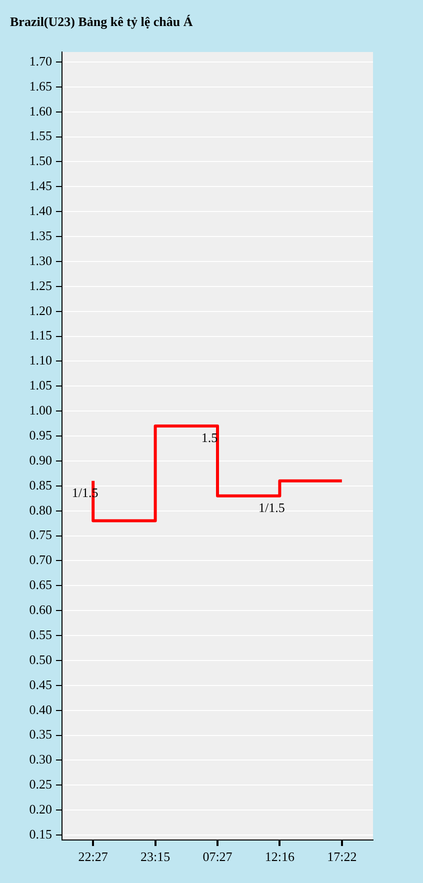  What do you see at coordinates (40, 86) in the screenshot?
I see `y-tick-label: 1.65` at bounding box center [40, 86].